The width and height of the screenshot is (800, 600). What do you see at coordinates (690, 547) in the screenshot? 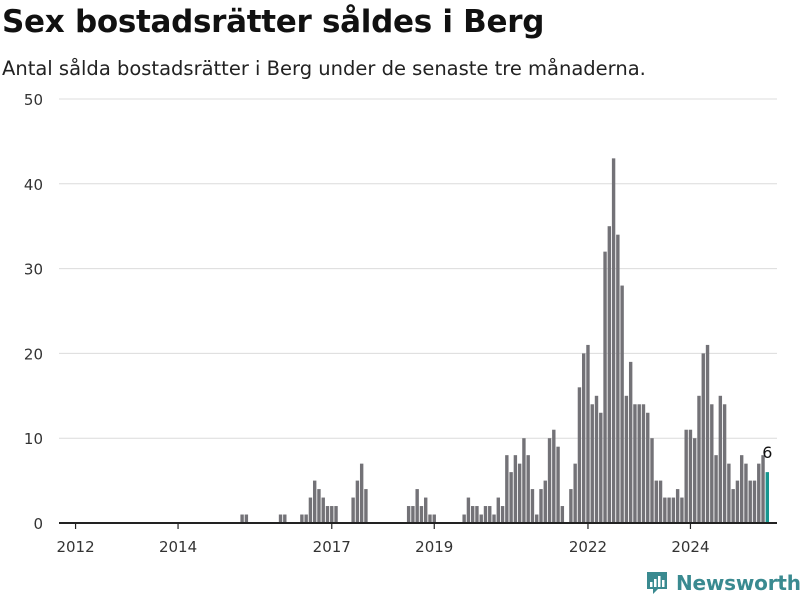
I see `x-tick-label: 2024` at bounding box center [690, 547].